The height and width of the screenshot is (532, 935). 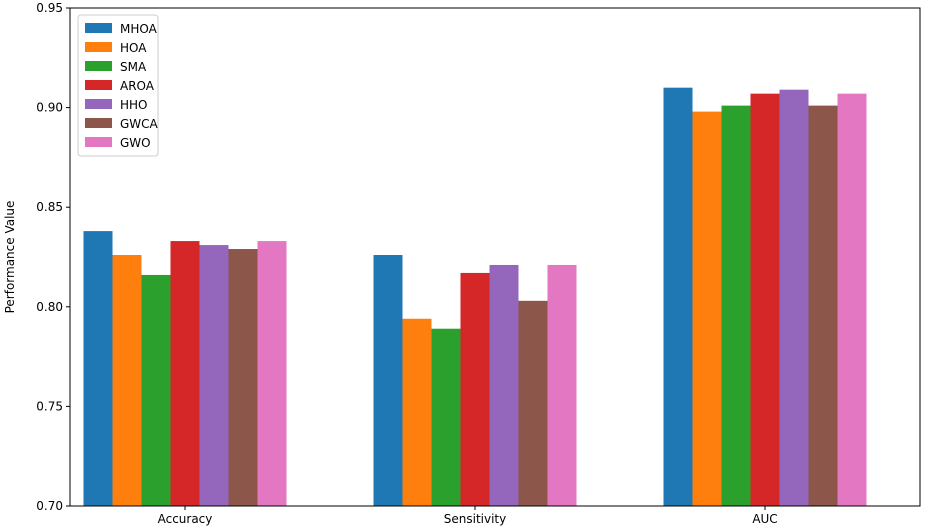 I want to click on legend-swatch-aroa, so click(x=98, y=85).